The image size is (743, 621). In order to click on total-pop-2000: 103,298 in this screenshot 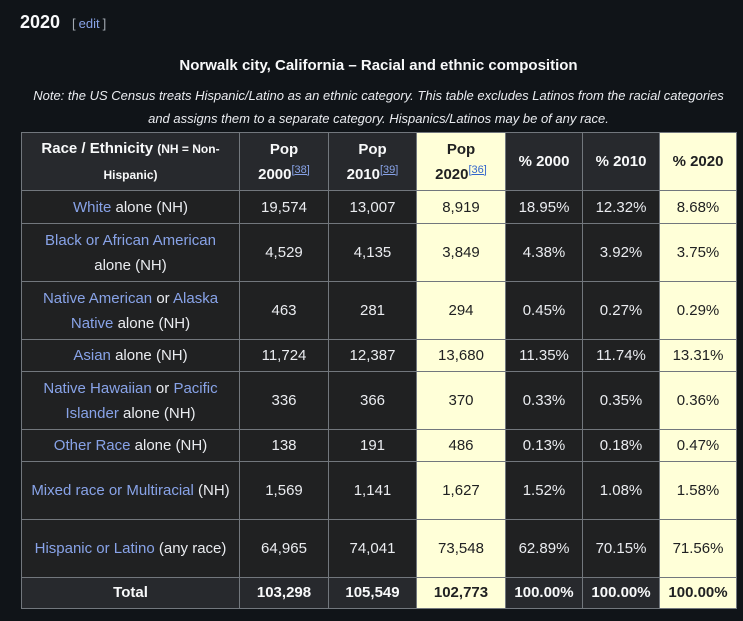, I will do `click(284, 593)`.